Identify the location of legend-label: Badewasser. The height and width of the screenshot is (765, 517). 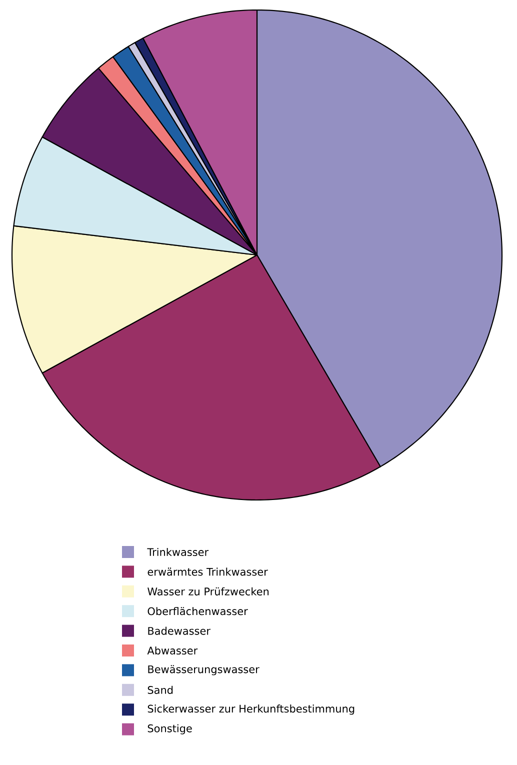
(179, 630).